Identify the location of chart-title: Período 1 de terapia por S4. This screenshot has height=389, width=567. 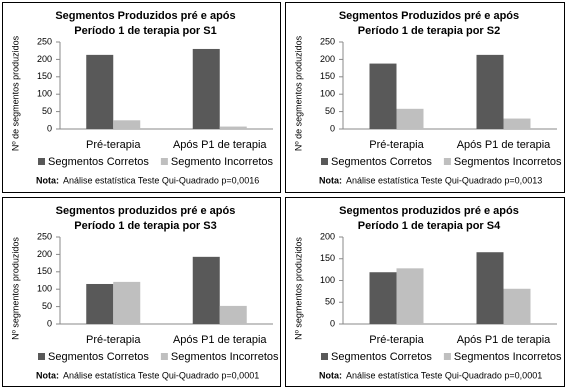
(429, 226).